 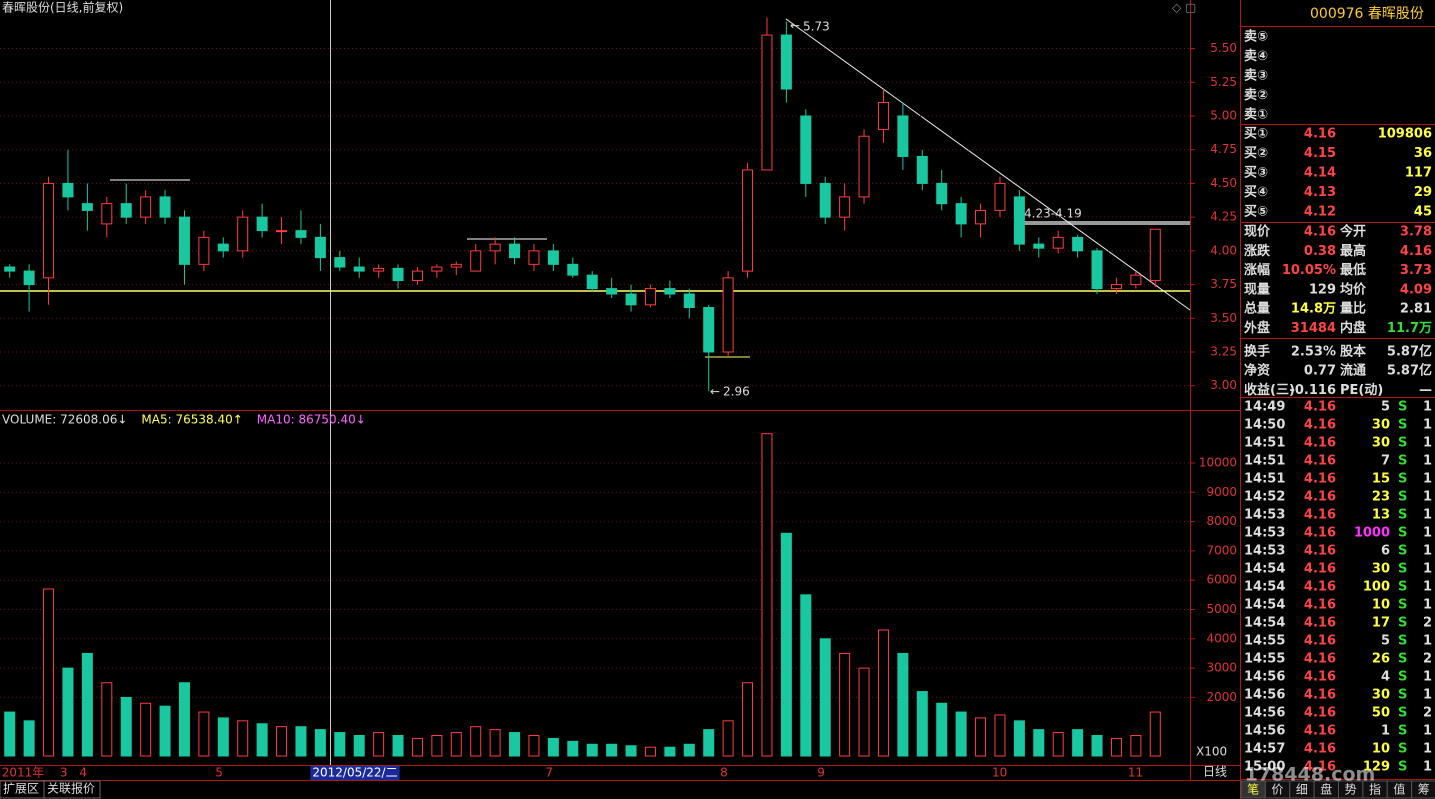 What do you see at coordinates (795, 26) in the screenshot?
I see `annotation: ←` at bounding box center [795, 26].